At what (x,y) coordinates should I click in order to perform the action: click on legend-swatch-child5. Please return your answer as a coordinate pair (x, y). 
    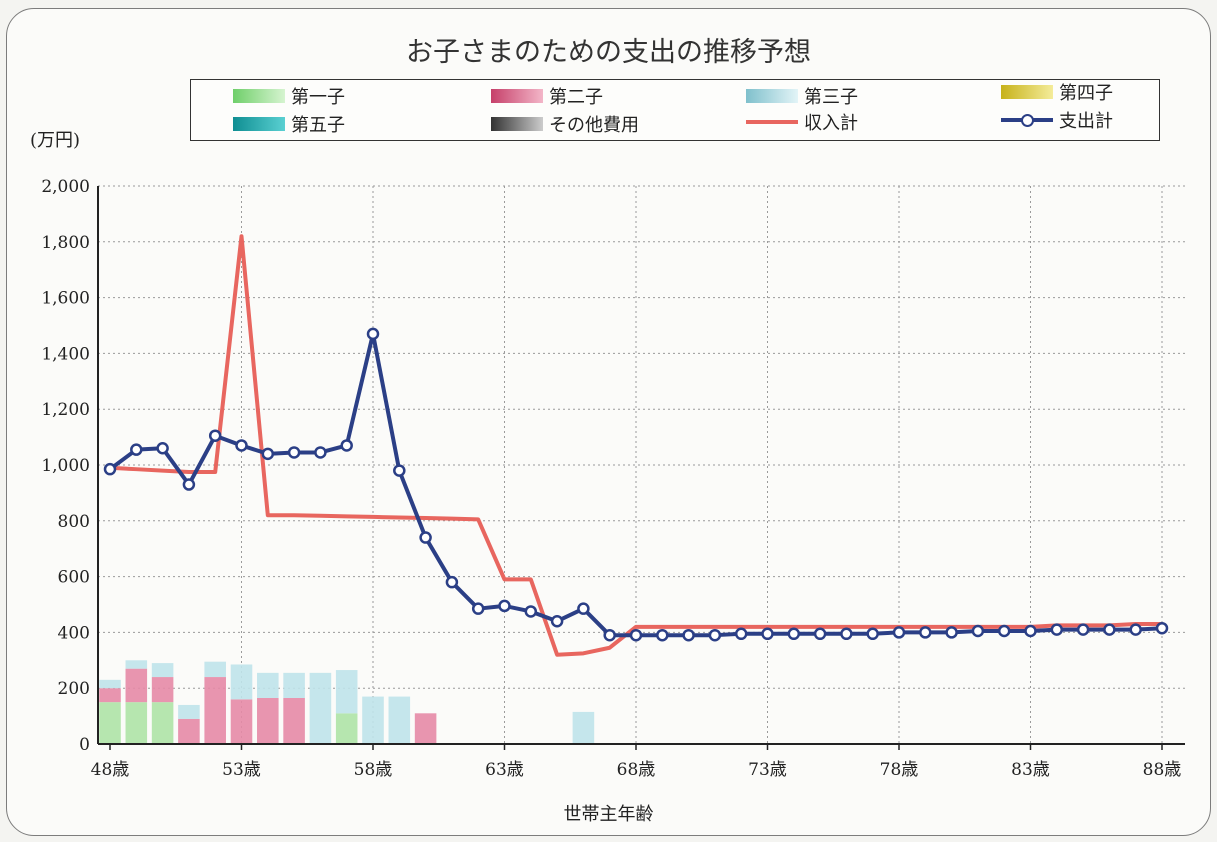
    Looking at the image, I should click on (259, 124).